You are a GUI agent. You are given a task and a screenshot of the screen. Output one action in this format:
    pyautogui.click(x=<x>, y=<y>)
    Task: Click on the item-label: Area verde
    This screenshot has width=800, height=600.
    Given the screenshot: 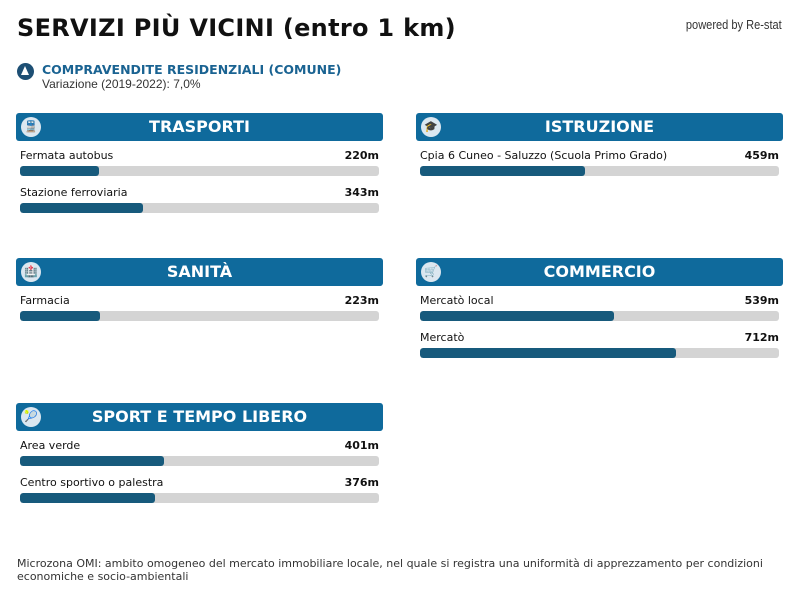 What is the action you would take?
    pyautogui.click(x=50, y=445)
    